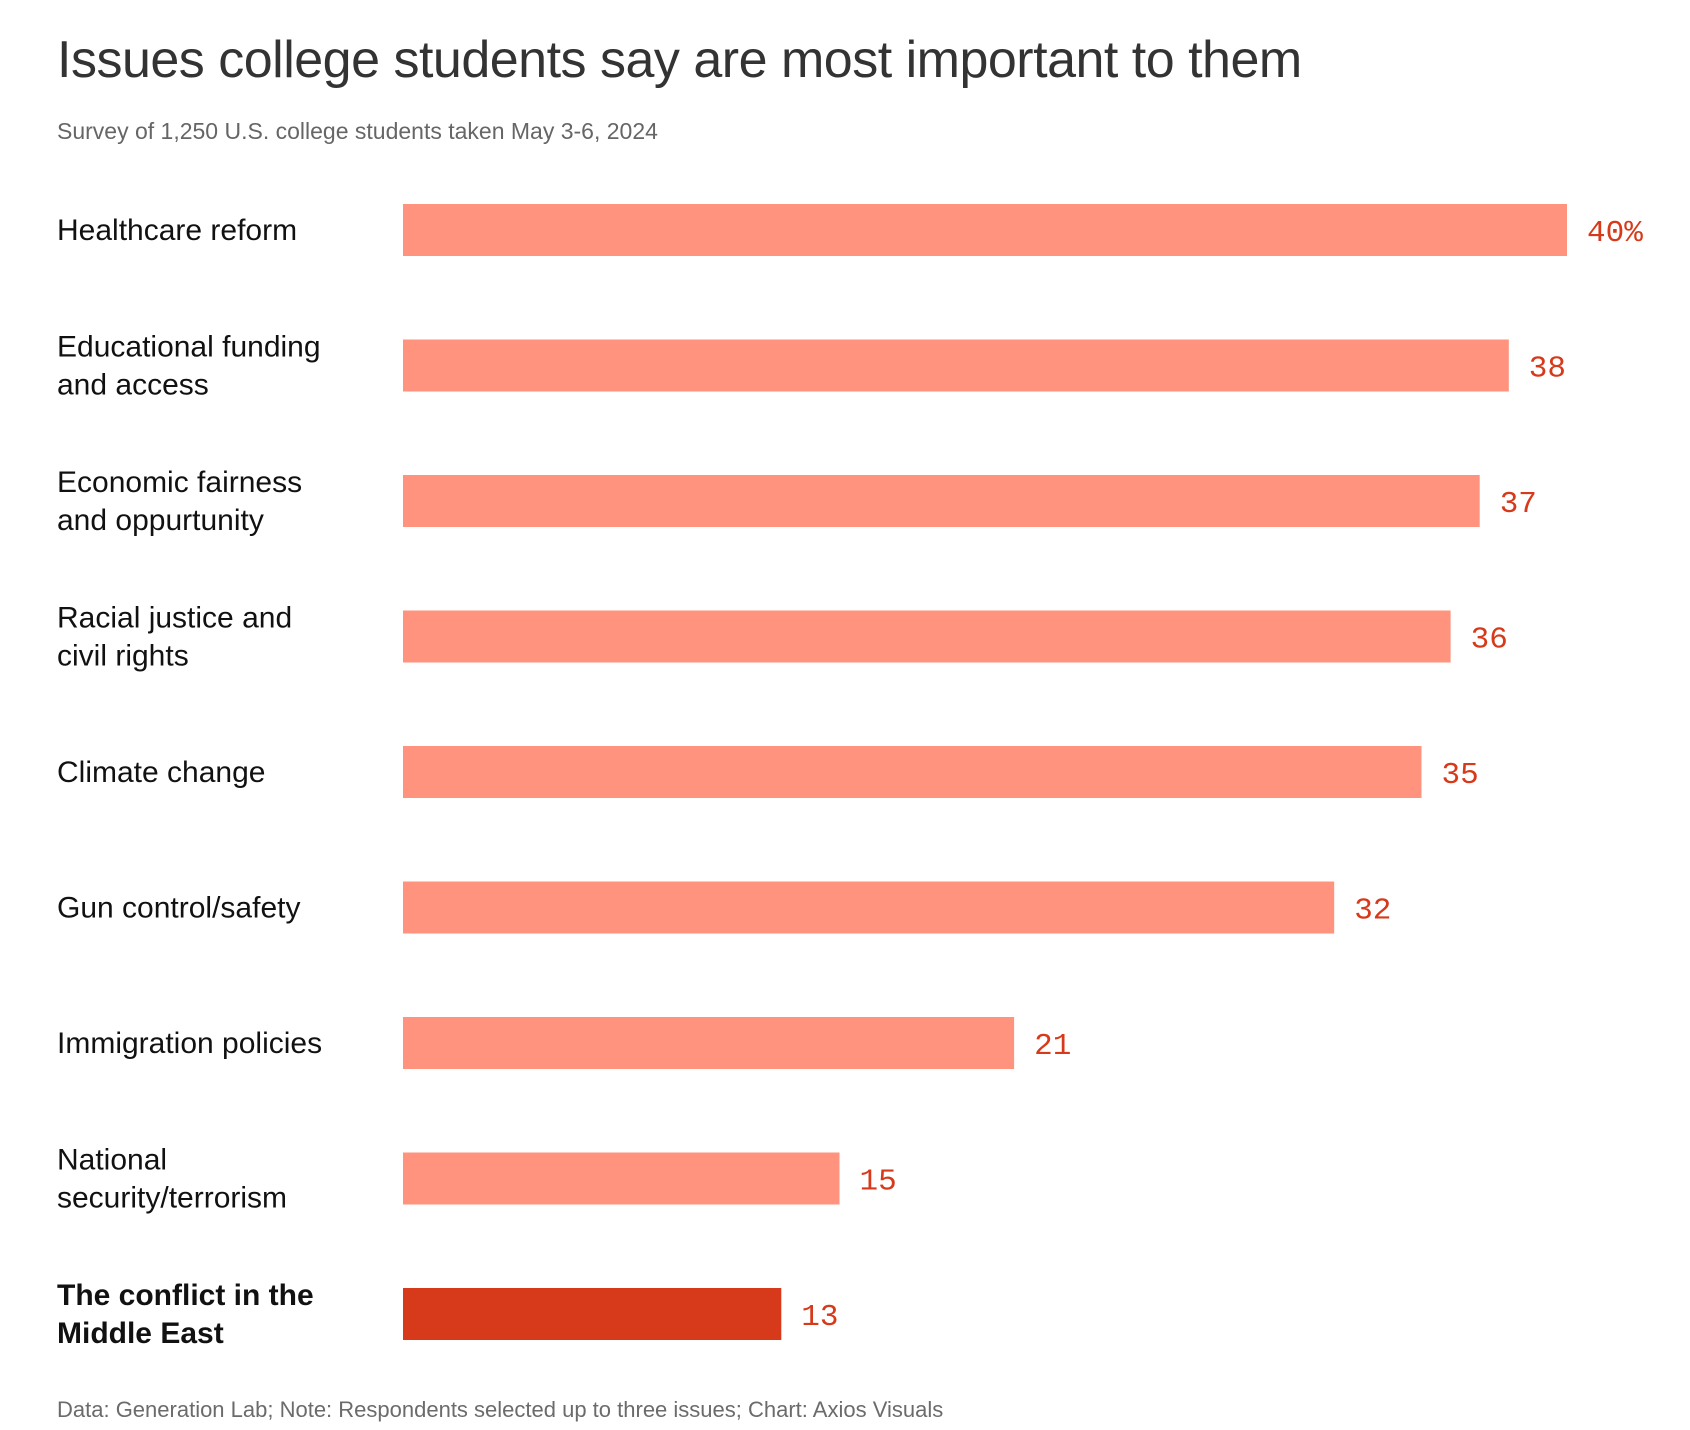  I want to click on value-label-5: 32, so click(1372, 911).